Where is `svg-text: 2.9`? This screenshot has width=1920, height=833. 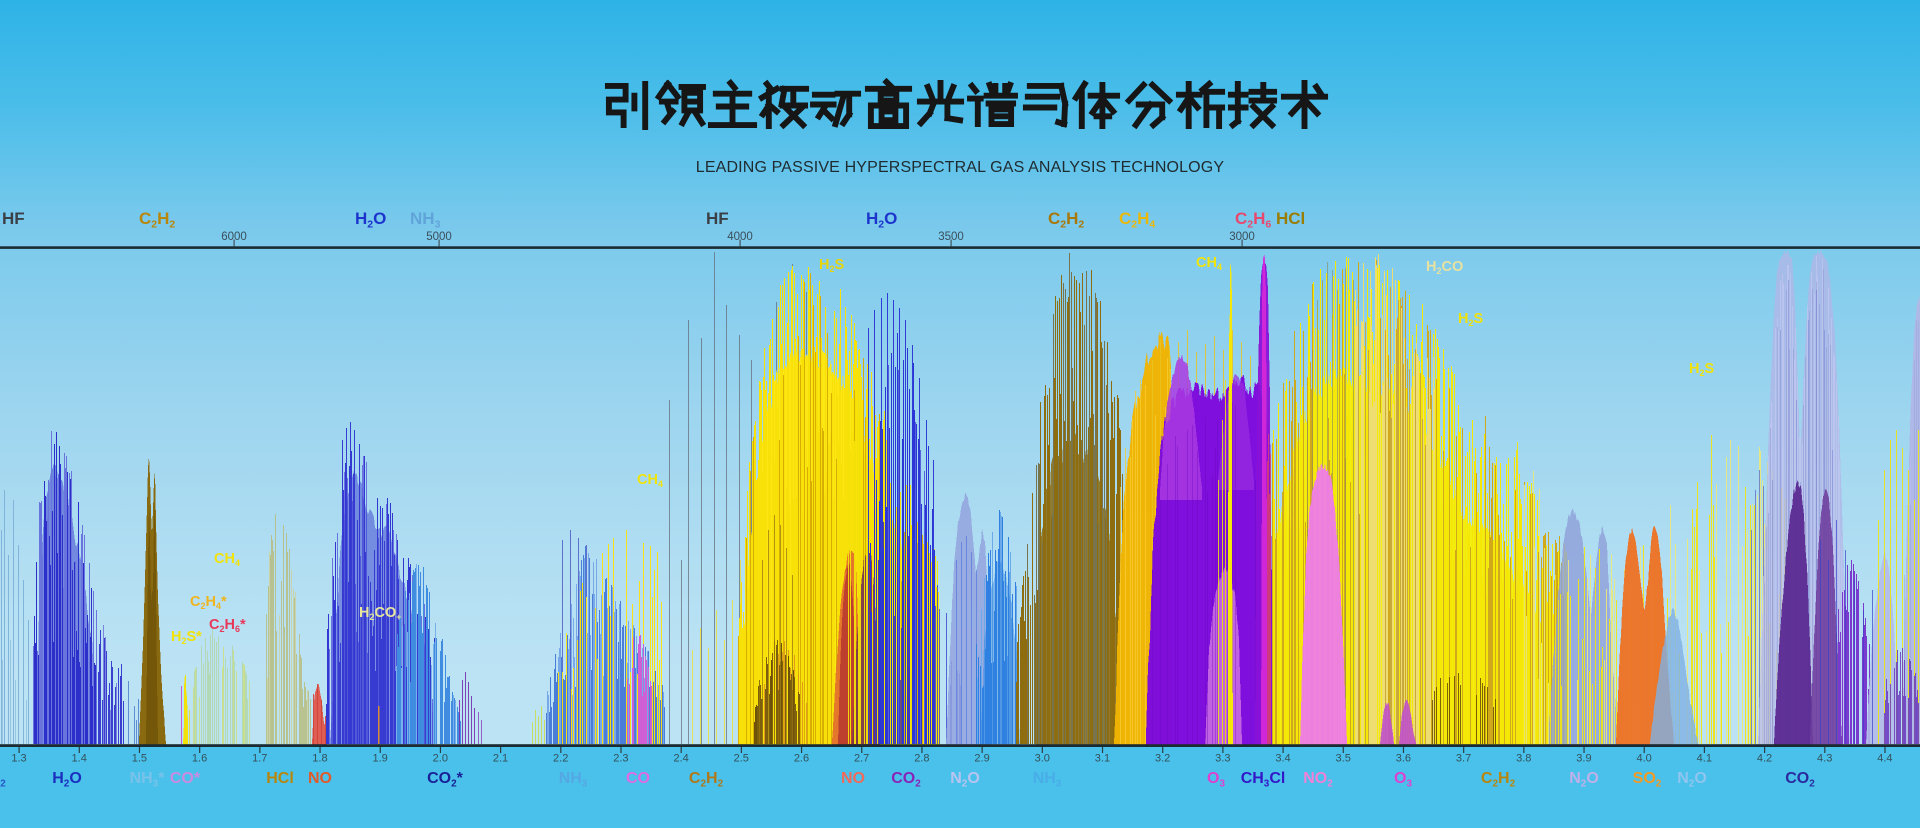
svg-text: 2.9 is located at coordinates (981, 759).